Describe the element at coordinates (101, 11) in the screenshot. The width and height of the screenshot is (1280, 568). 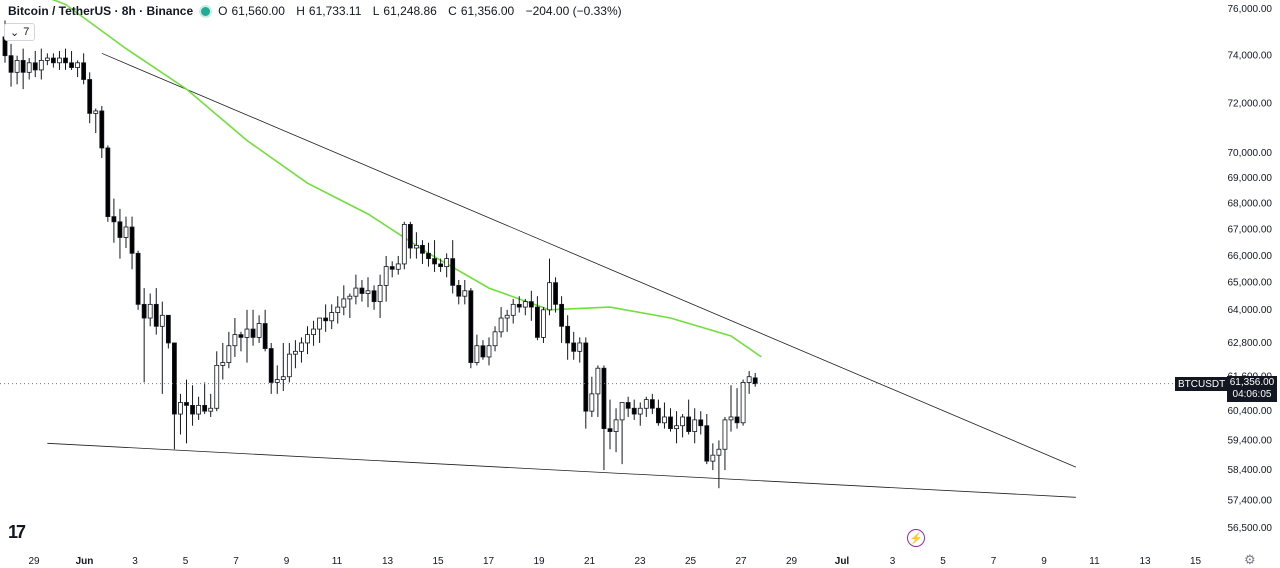
I see `symbol-title: Bitcoin / TetherUS · 8h · Binance` at that location.